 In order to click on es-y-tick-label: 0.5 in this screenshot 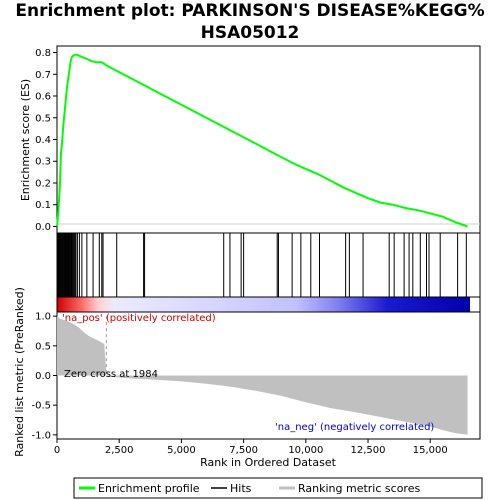, I will do `click(43, 118)`.